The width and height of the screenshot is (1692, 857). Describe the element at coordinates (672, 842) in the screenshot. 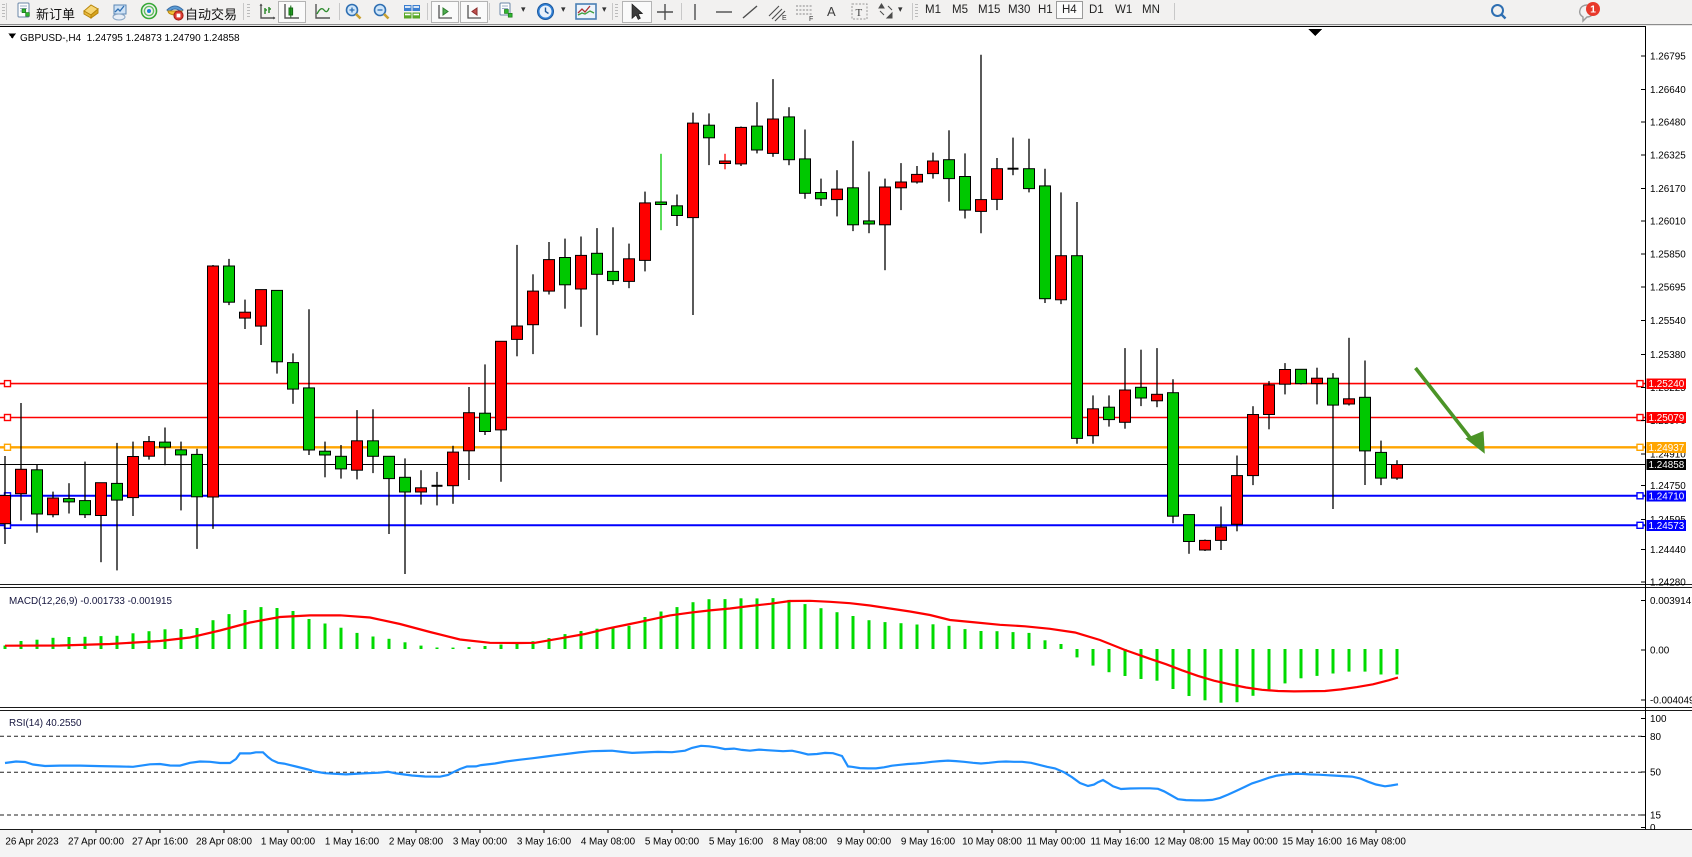

I see `svg-text: 5 May 00:00` at that location.